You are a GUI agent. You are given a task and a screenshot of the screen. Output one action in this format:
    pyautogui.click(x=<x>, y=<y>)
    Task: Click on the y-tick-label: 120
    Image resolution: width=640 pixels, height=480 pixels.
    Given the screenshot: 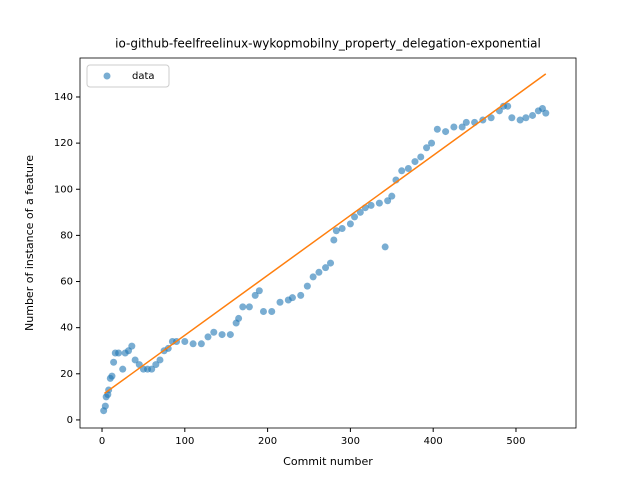 What is the action you would take?
    pyautogui.click(x=63, y=143)
    